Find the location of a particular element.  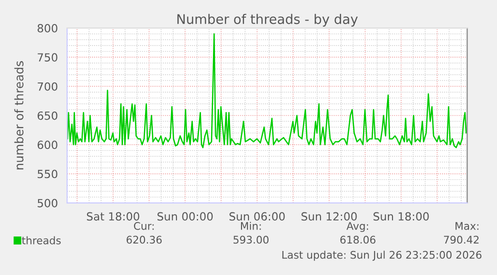

text: 620.36 is located at coordinates (144, 240).